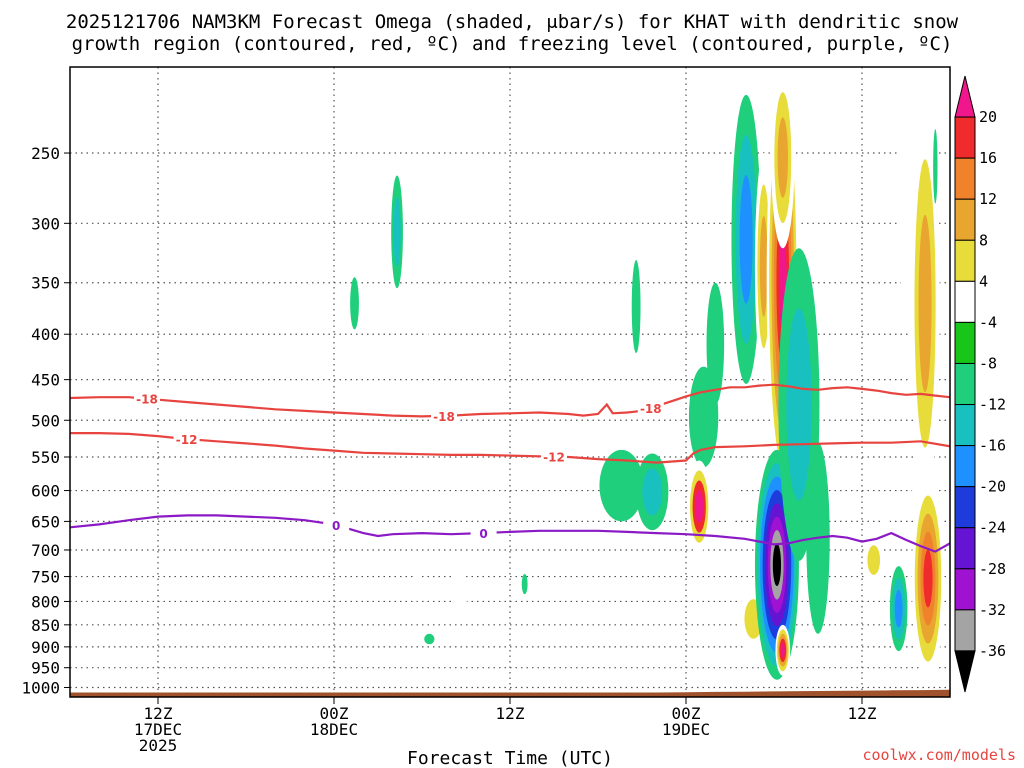 The height and width of the screenshot is (768, 1024). What do you see at coordinates (939, 755) in the screenshot?
I see `credit-link: coolwx.com/models` at bounding box center [939, 755].